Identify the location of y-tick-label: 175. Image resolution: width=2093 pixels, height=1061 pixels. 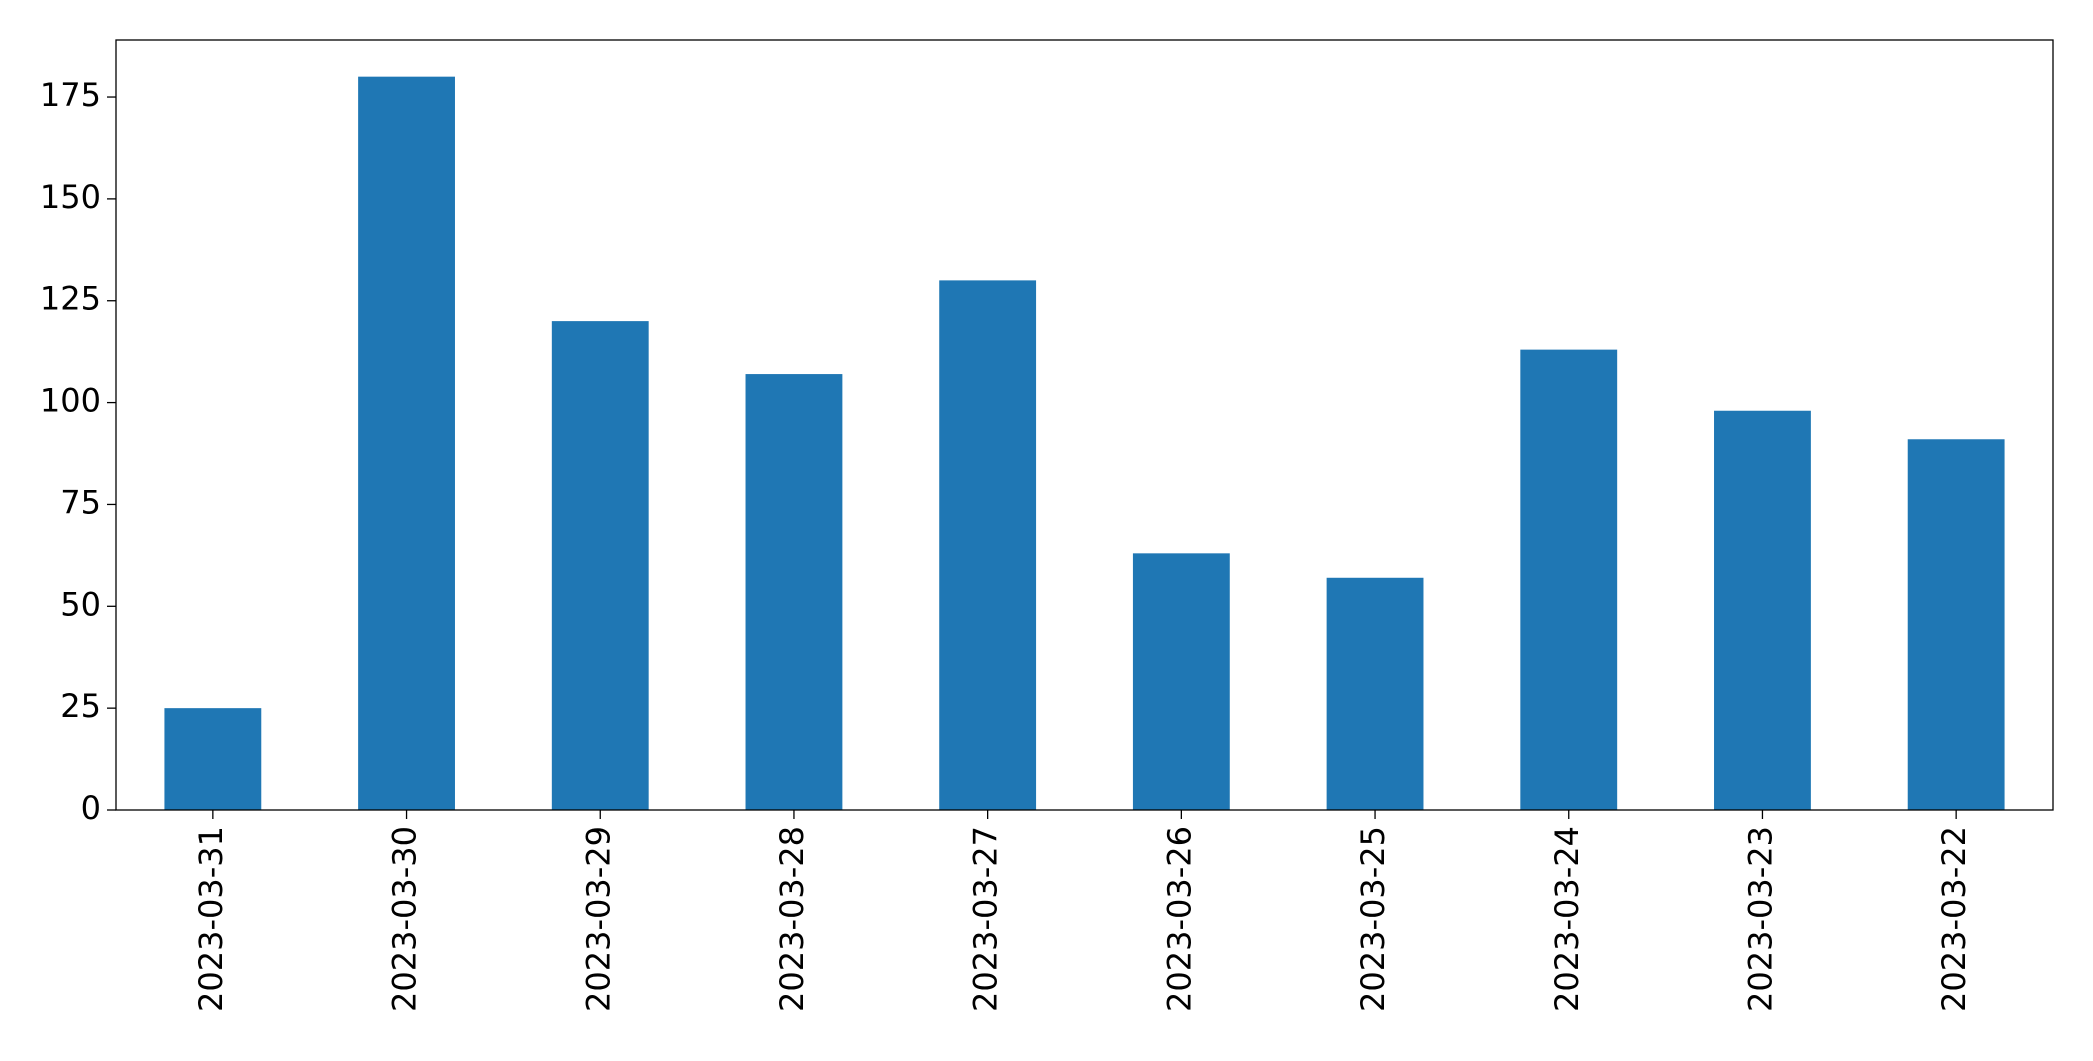
(70, 95).